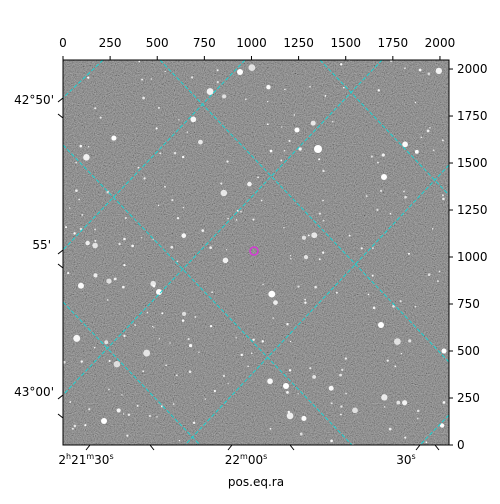 This screenshot has width=500, height=504. I want to click on x-tick-label: 1750, so click(393, 43).